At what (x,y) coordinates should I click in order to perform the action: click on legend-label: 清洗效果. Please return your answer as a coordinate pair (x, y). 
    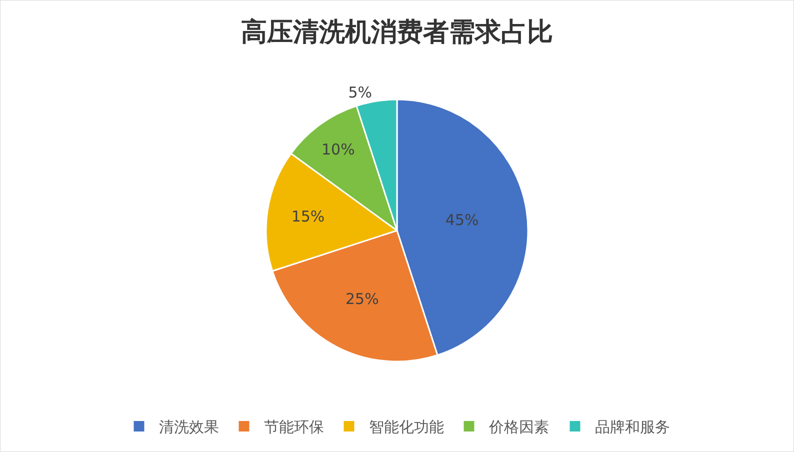
    Looking at the image, I should click on (189, 427).